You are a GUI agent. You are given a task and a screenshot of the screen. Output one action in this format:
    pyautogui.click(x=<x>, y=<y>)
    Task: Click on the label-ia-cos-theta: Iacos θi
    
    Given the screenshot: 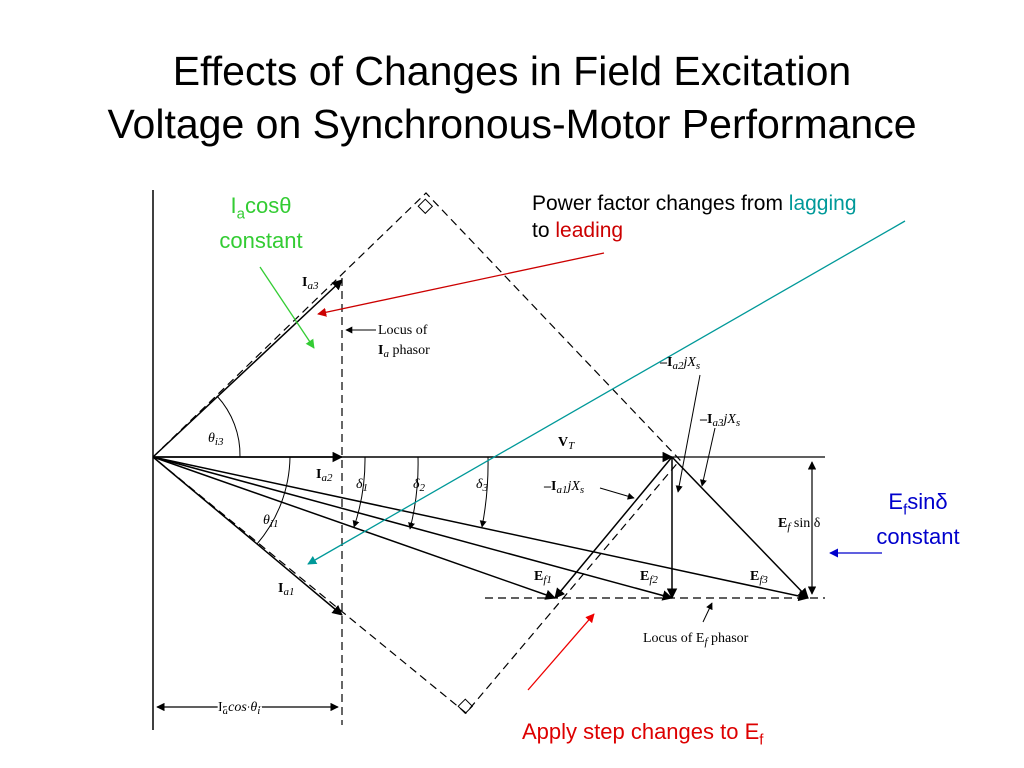 What is the action you would take?
    pyautogui.click(x=239, y=708)
    